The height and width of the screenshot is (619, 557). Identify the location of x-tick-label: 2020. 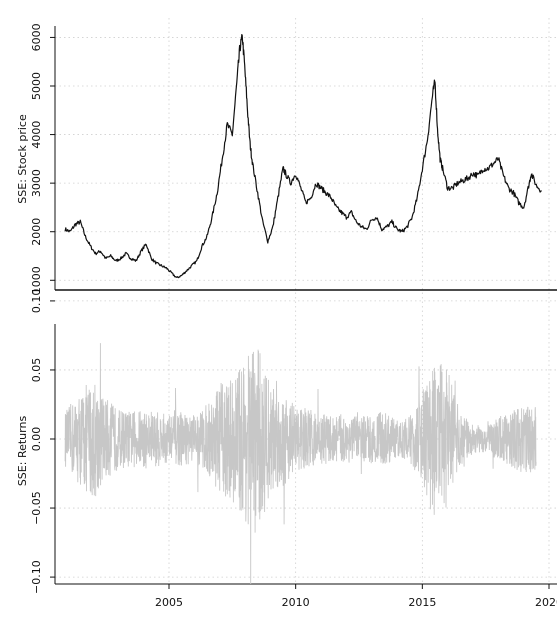
(546, 602).